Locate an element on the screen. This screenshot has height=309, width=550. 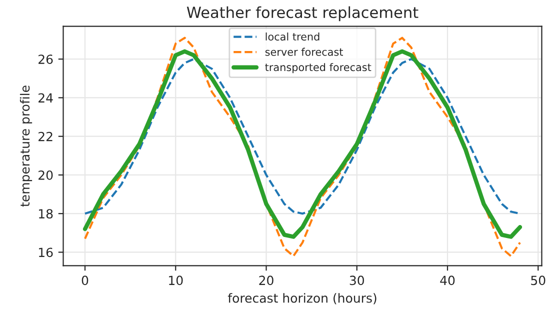
legend-label: local trend is located at coordinates (293, 36).